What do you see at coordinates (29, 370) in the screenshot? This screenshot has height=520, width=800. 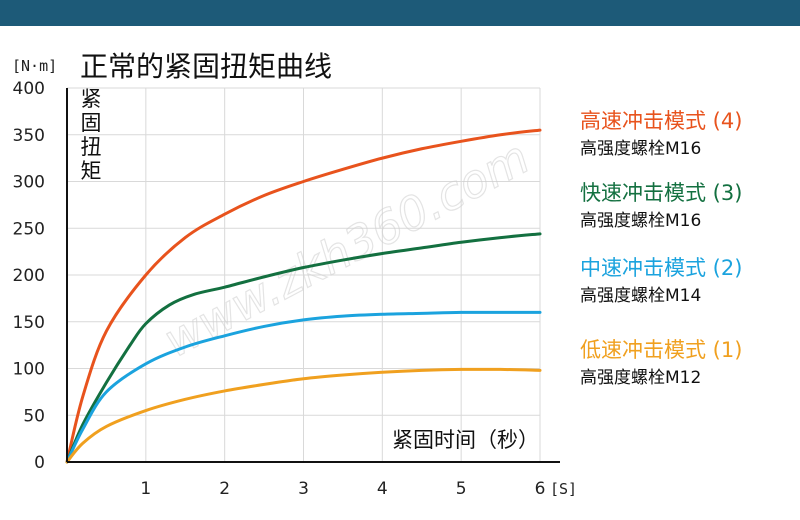 I see `y-tick-label: 100` at bounding box center [29, 370].